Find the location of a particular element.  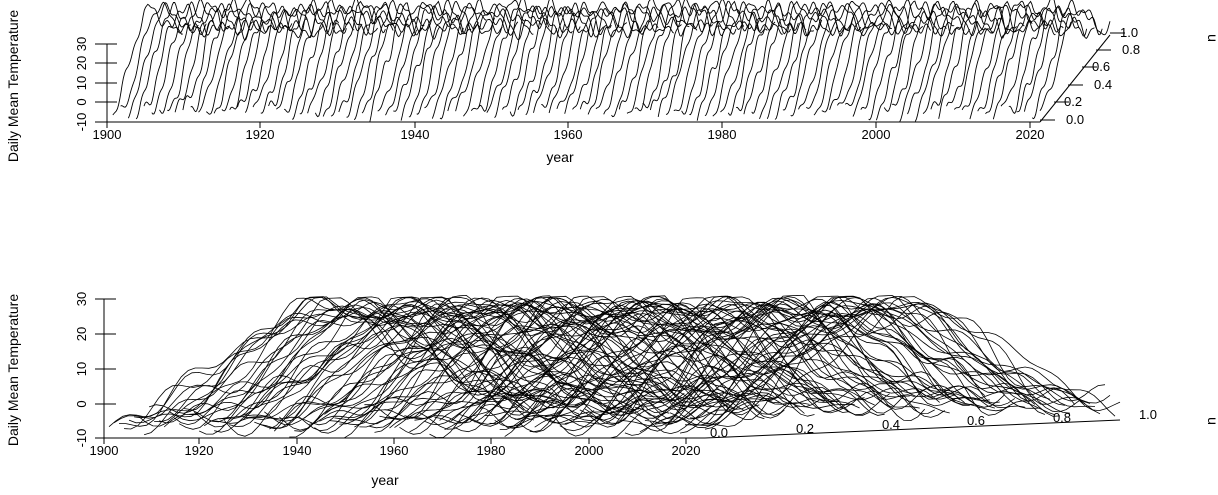

x-tick-label: 1960 is located at coordinates (394, 450).